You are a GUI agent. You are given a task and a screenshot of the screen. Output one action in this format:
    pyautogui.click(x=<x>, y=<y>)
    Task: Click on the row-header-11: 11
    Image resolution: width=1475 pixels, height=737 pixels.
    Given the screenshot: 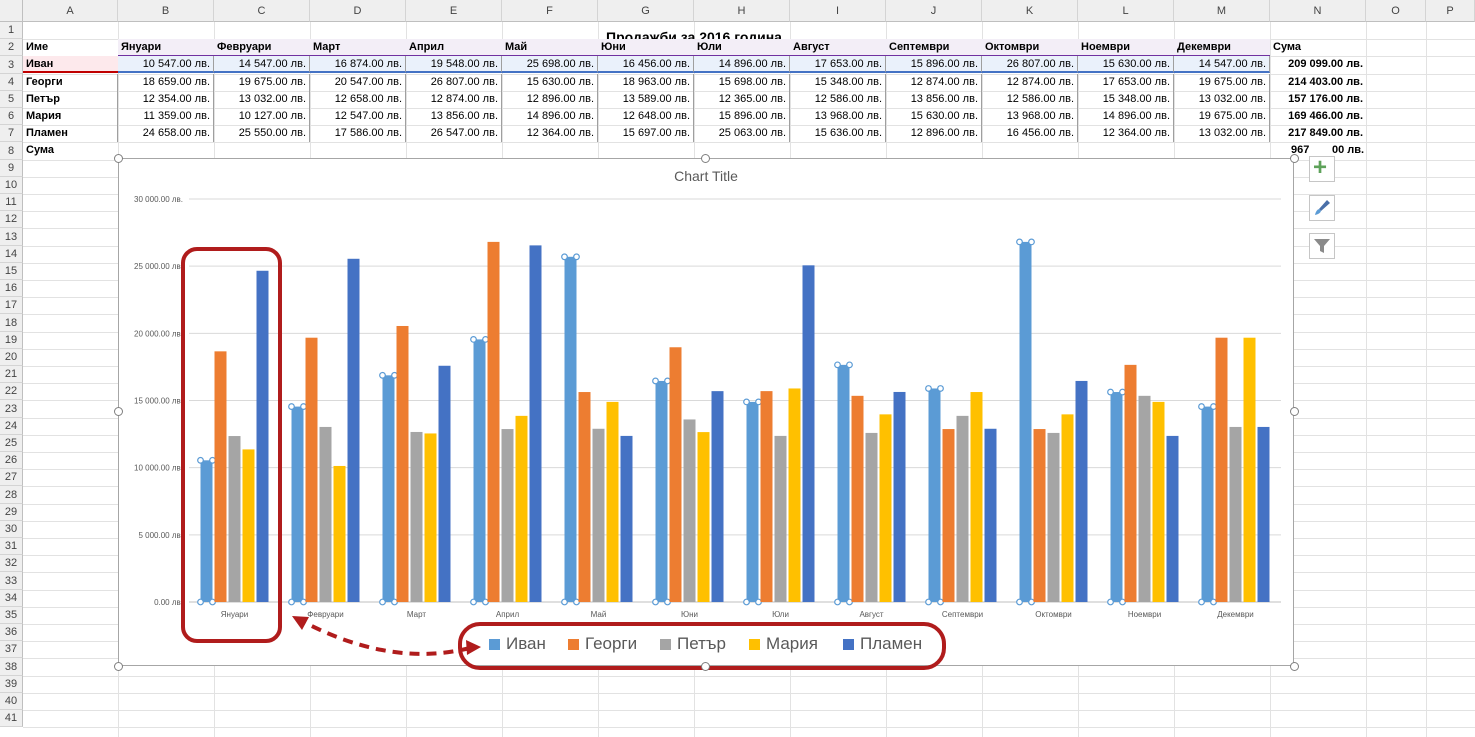 What is the action you would take?
    pyautogui.click(x=11, y=202)
    